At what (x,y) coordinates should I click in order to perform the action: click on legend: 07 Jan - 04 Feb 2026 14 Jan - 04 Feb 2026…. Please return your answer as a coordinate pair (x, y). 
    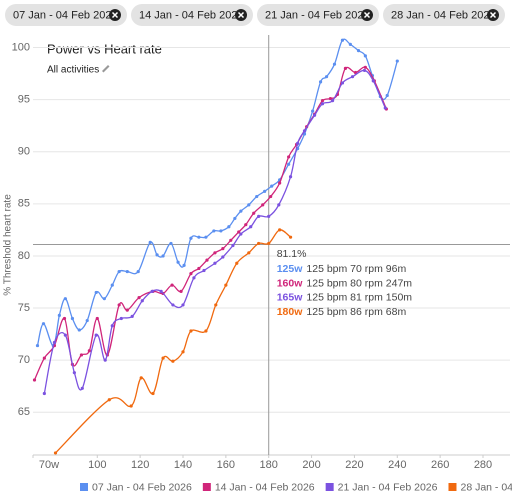
    Looking at the image, I should click on (296, 487).